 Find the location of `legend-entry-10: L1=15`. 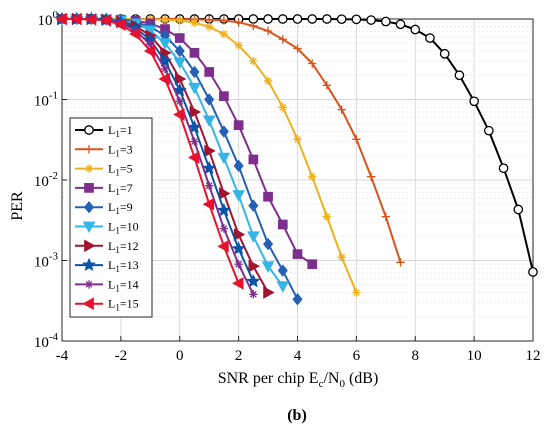

legend-entry-10: L1=15 is located at coordinates (107, 305).